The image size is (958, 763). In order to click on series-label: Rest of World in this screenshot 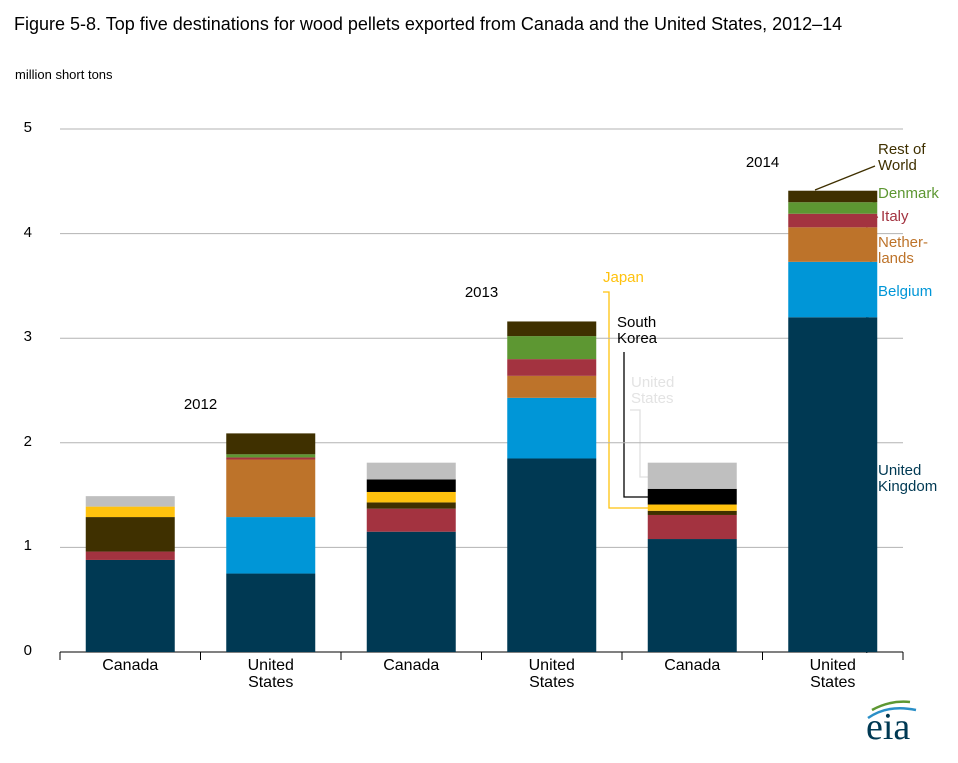, I will do `click(902, 157)`.